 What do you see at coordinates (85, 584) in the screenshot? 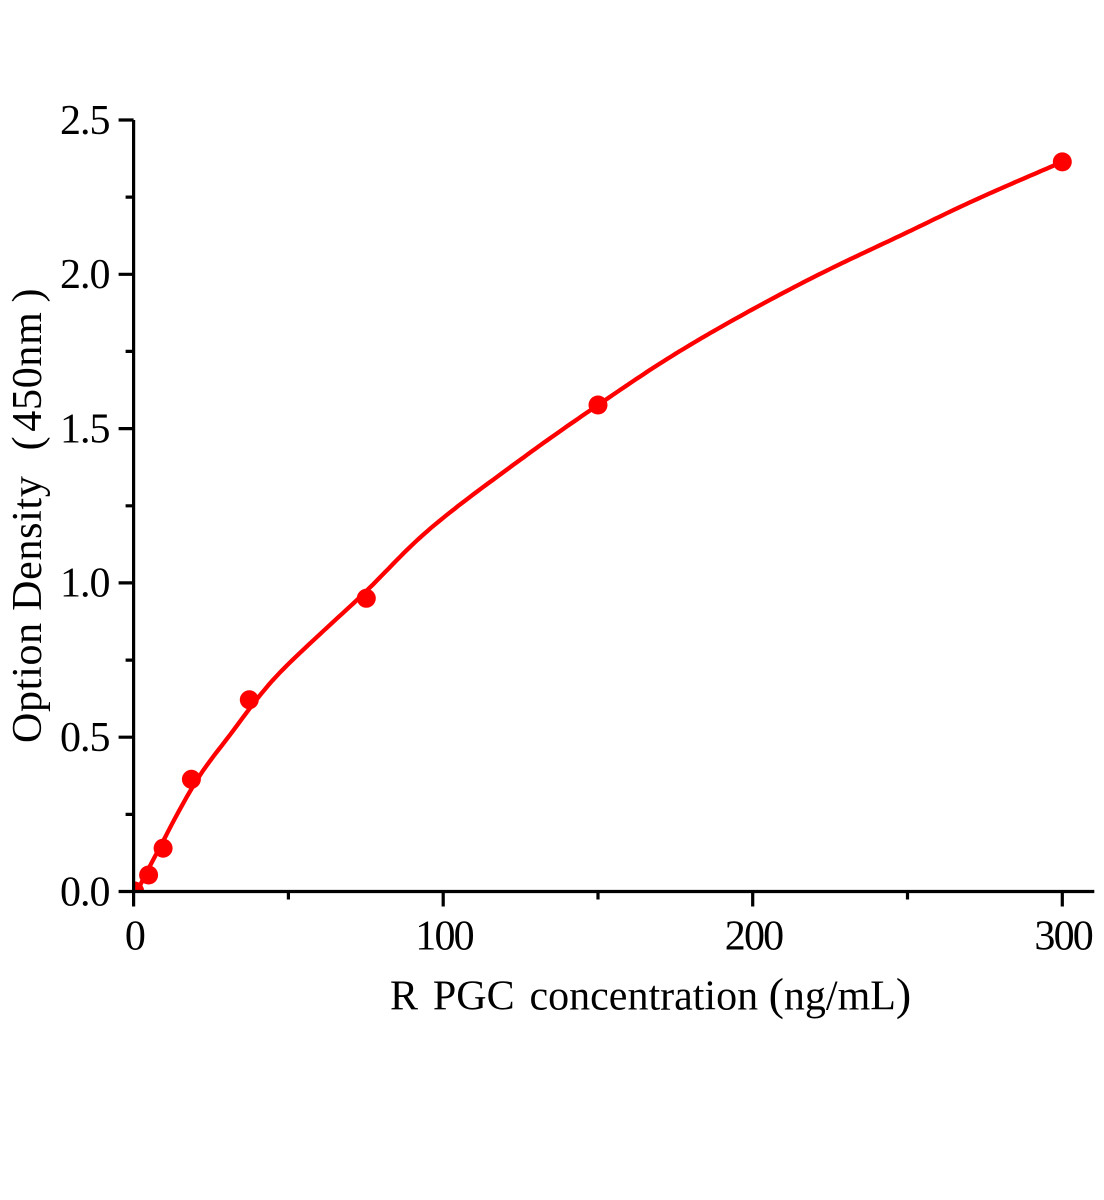
I see `svg-text: 1.0` at bounding box center [85, 584].